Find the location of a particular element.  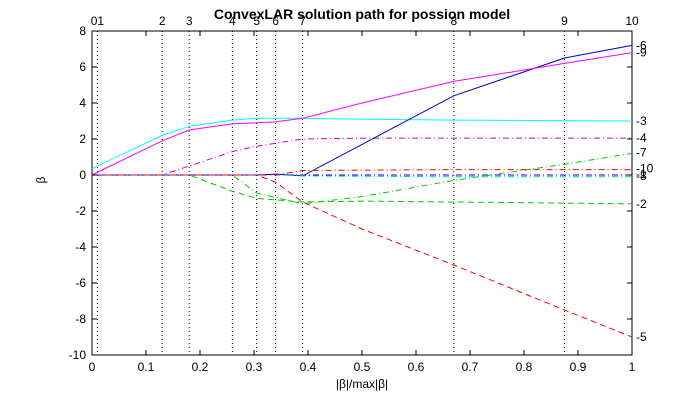

x-tick-label: 0.4 is located at coordinates (308, 367).